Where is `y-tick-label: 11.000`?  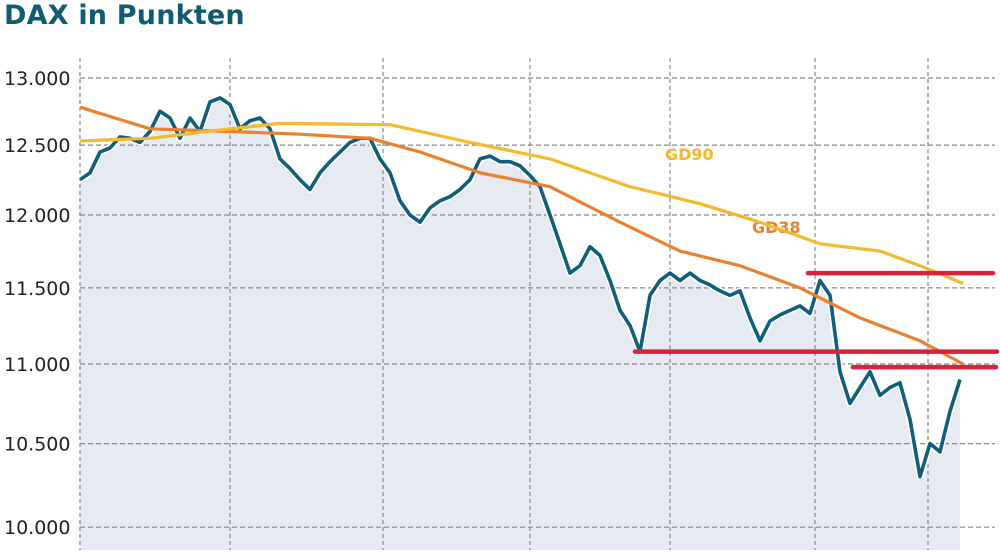 y-tick-label: 11.000 is located at coordinates (37, 365).